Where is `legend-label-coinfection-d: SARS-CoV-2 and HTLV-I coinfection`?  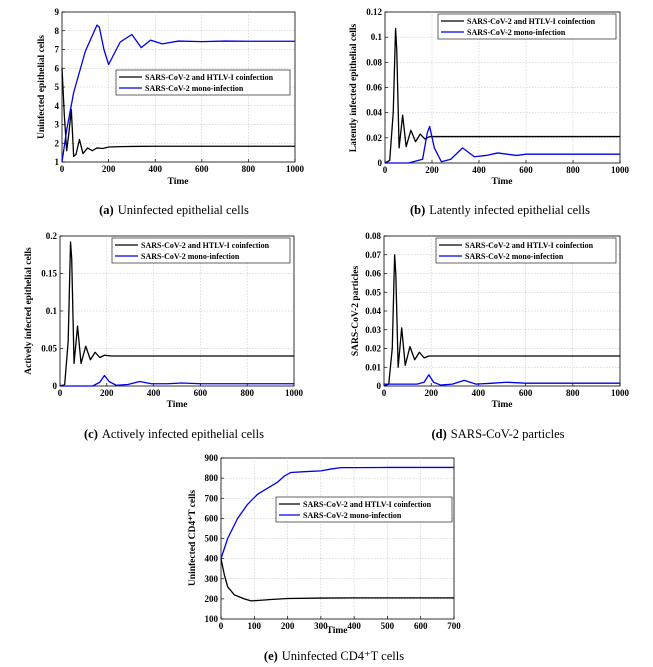 legend-label-coinfection-d: SARS-CoV-2 and HTLV-I coinfection is located at coordinates (529, 245).